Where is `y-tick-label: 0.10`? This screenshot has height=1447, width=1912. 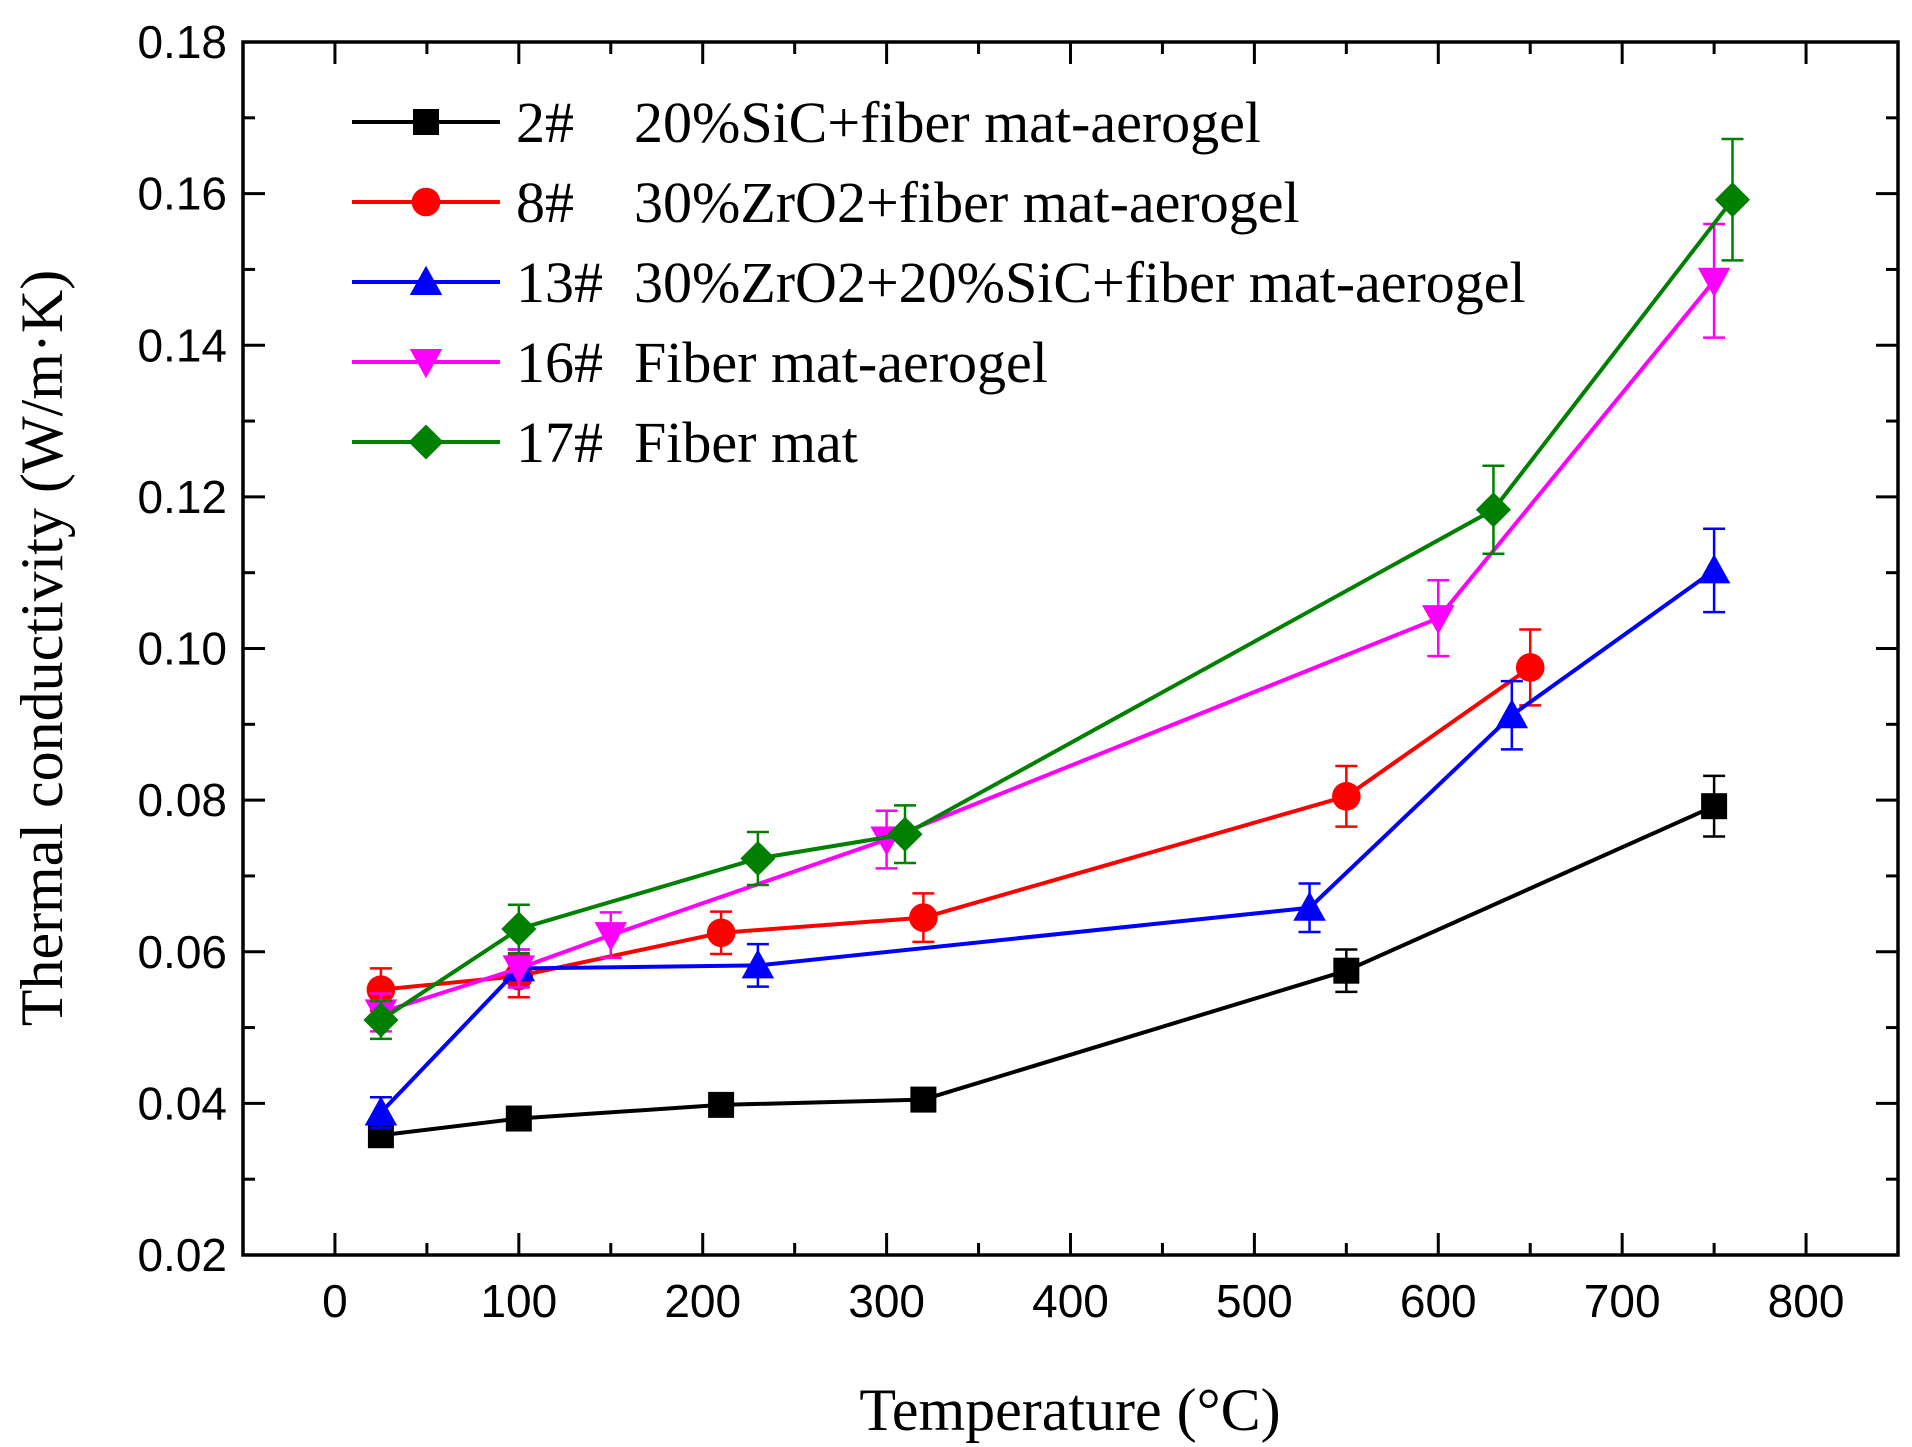
y-tick-label: 0.10 is located at coordinates (182, 649).